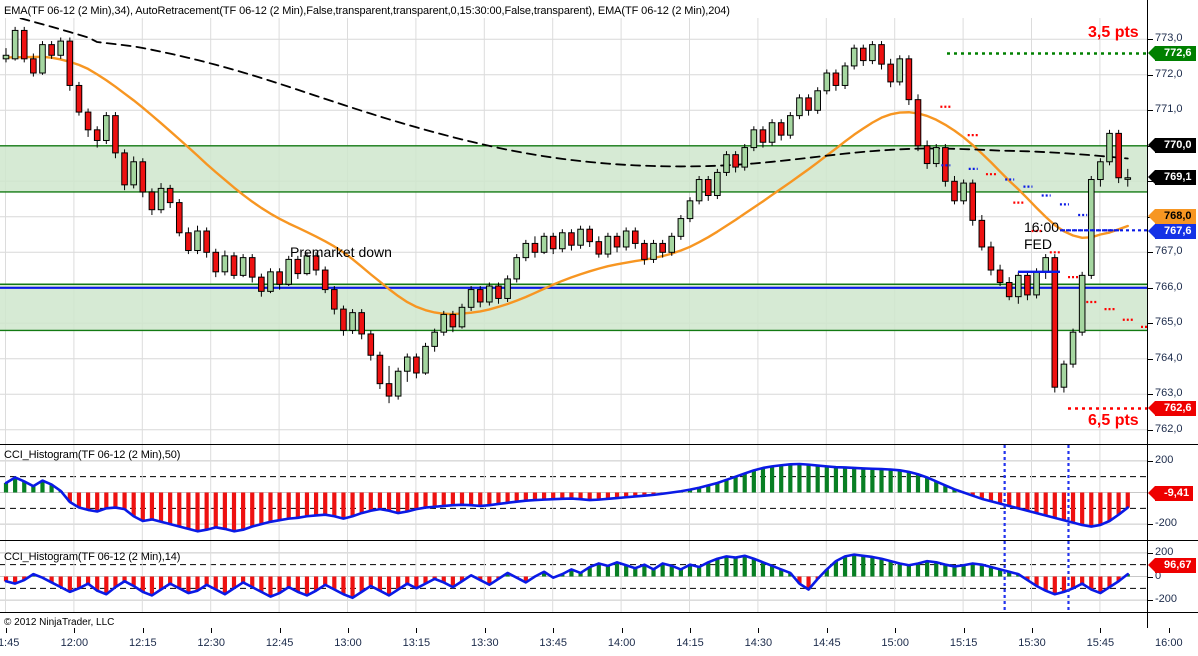 Image resolution: width=1198 pixels, height=656 pixels. Describe the element at coordinates (1169, 428) in the screenshot. I see `price-axis-tick-label: 762,0` at that location.